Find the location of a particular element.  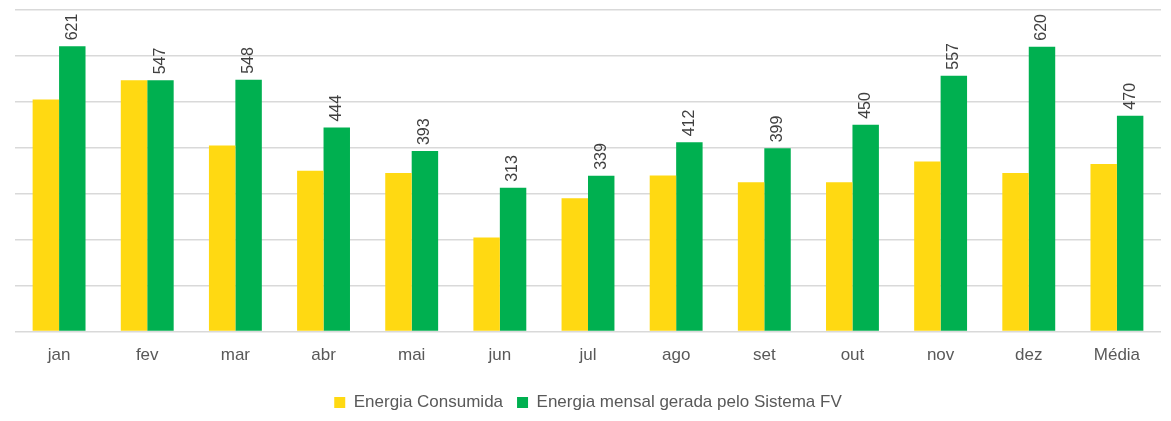

data-label: 620 is located at coordinates (1041, 27).